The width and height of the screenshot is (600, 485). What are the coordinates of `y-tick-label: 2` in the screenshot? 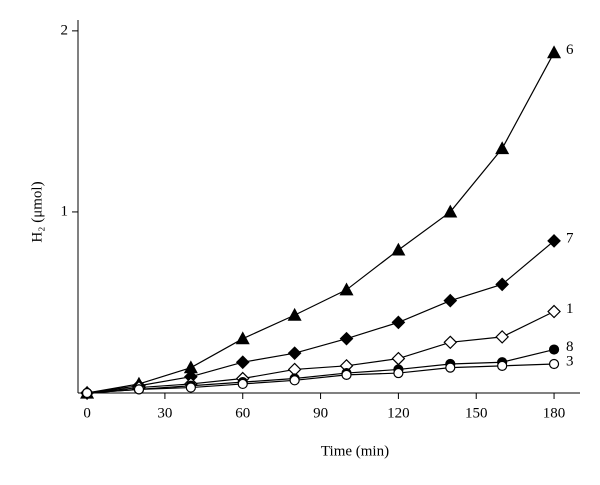 It's located at (65, 30).